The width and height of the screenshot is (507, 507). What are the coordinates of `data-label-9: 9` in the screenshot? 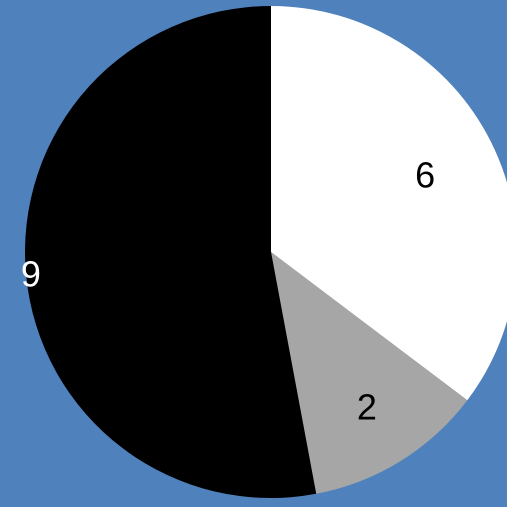 It's located at (31, 274).